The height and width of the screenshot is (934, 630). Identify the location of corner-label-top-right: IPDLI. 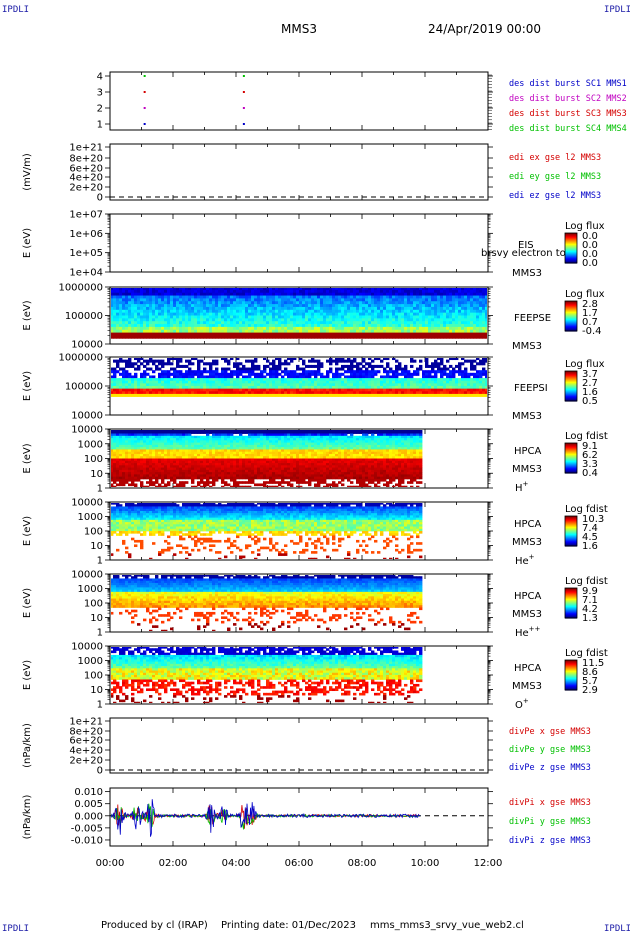
(617, 10).